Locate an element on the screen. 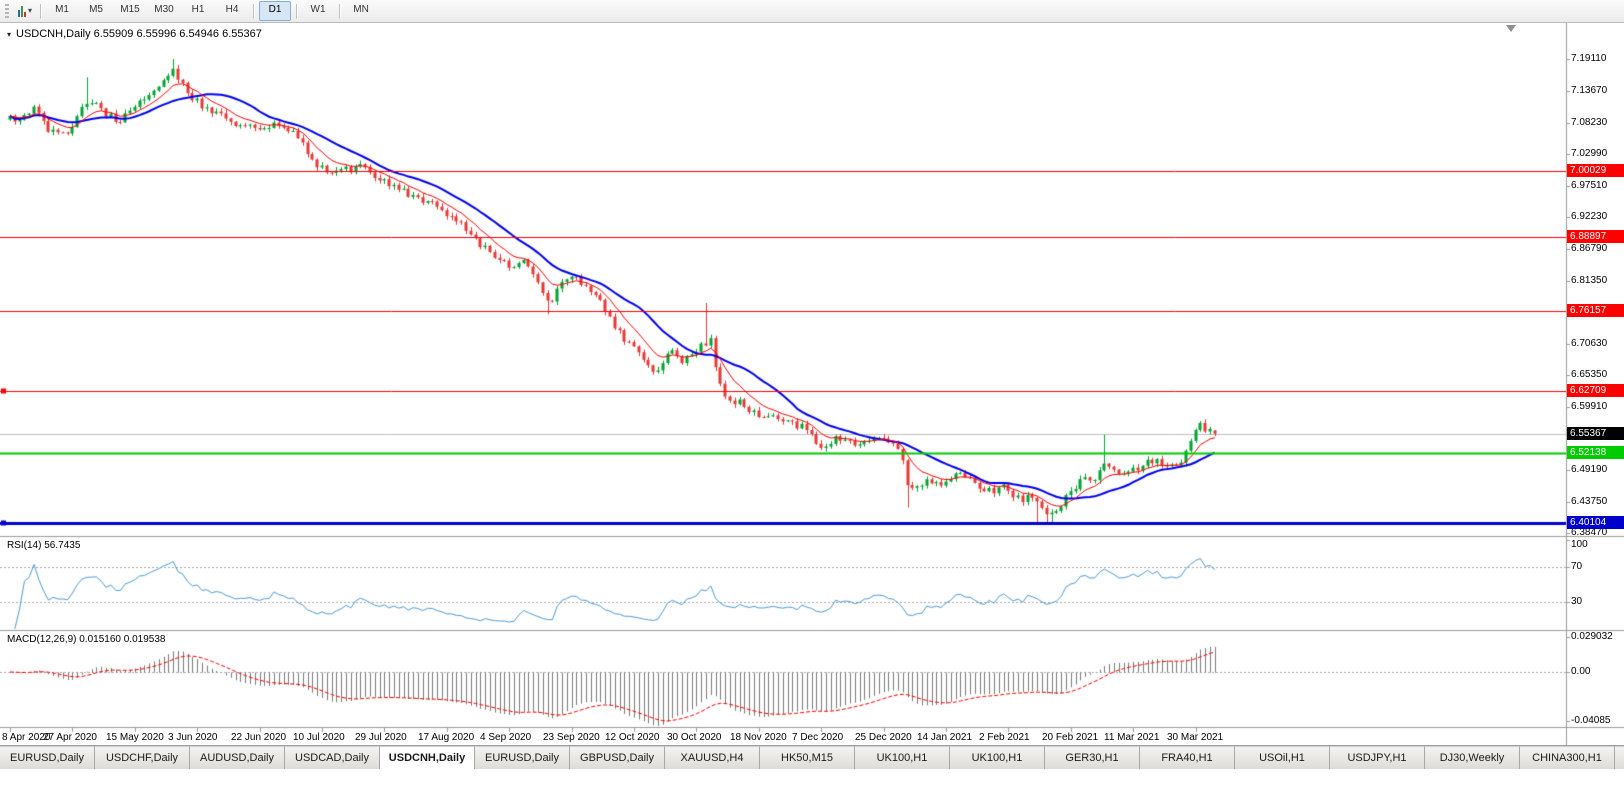 This screenshot has width=1624, height=795. status-bar is located at coordinates (812, 781).